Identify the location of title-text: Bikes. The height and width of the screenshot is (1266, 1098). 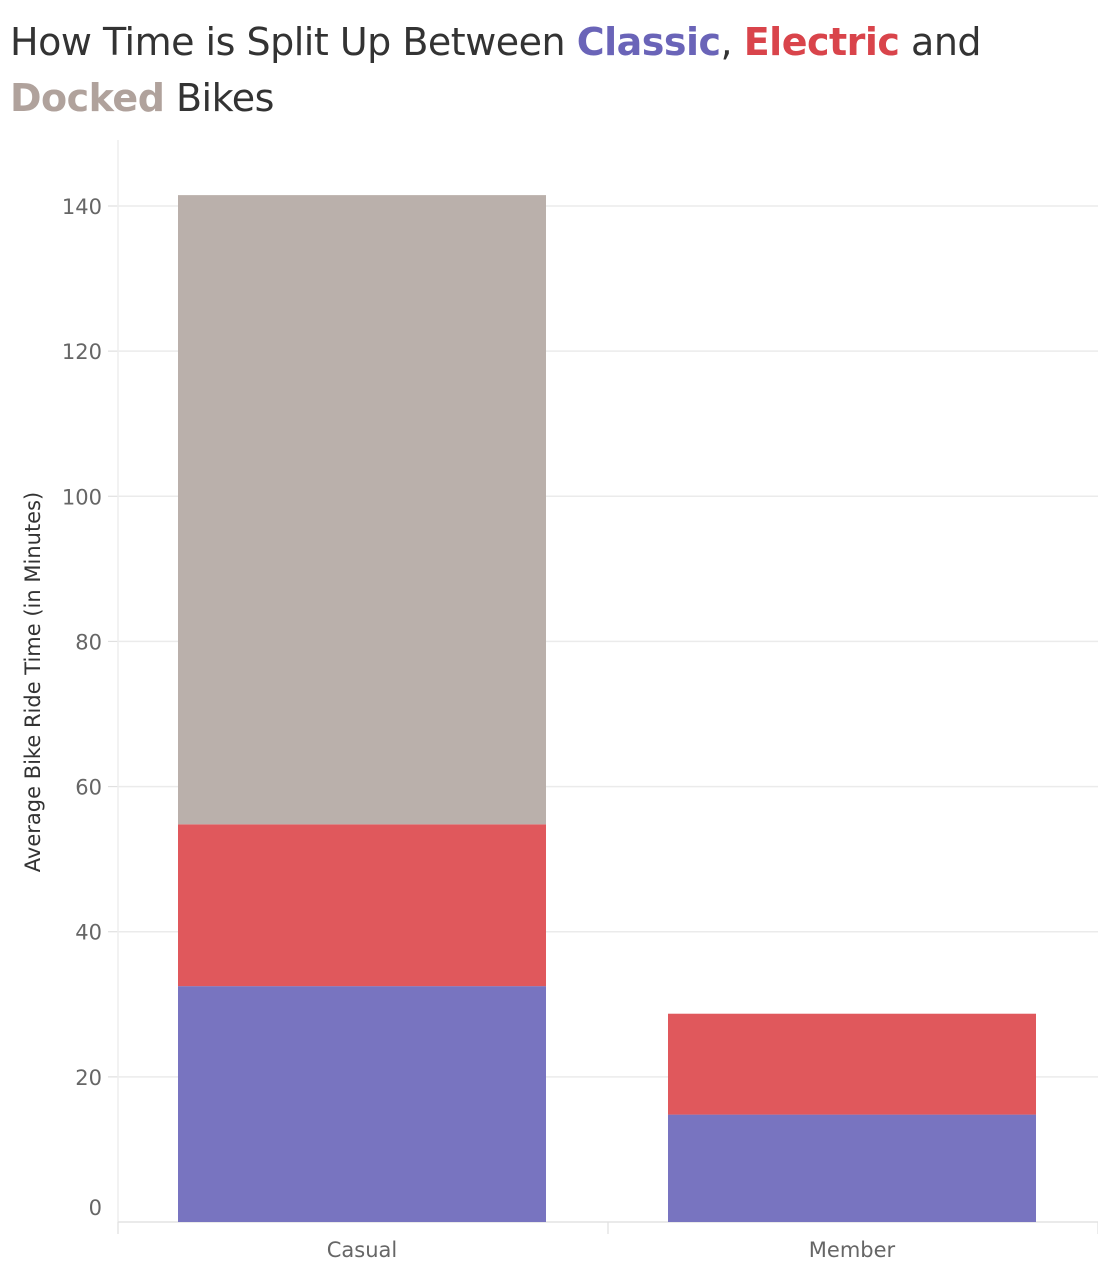
(219, 98).